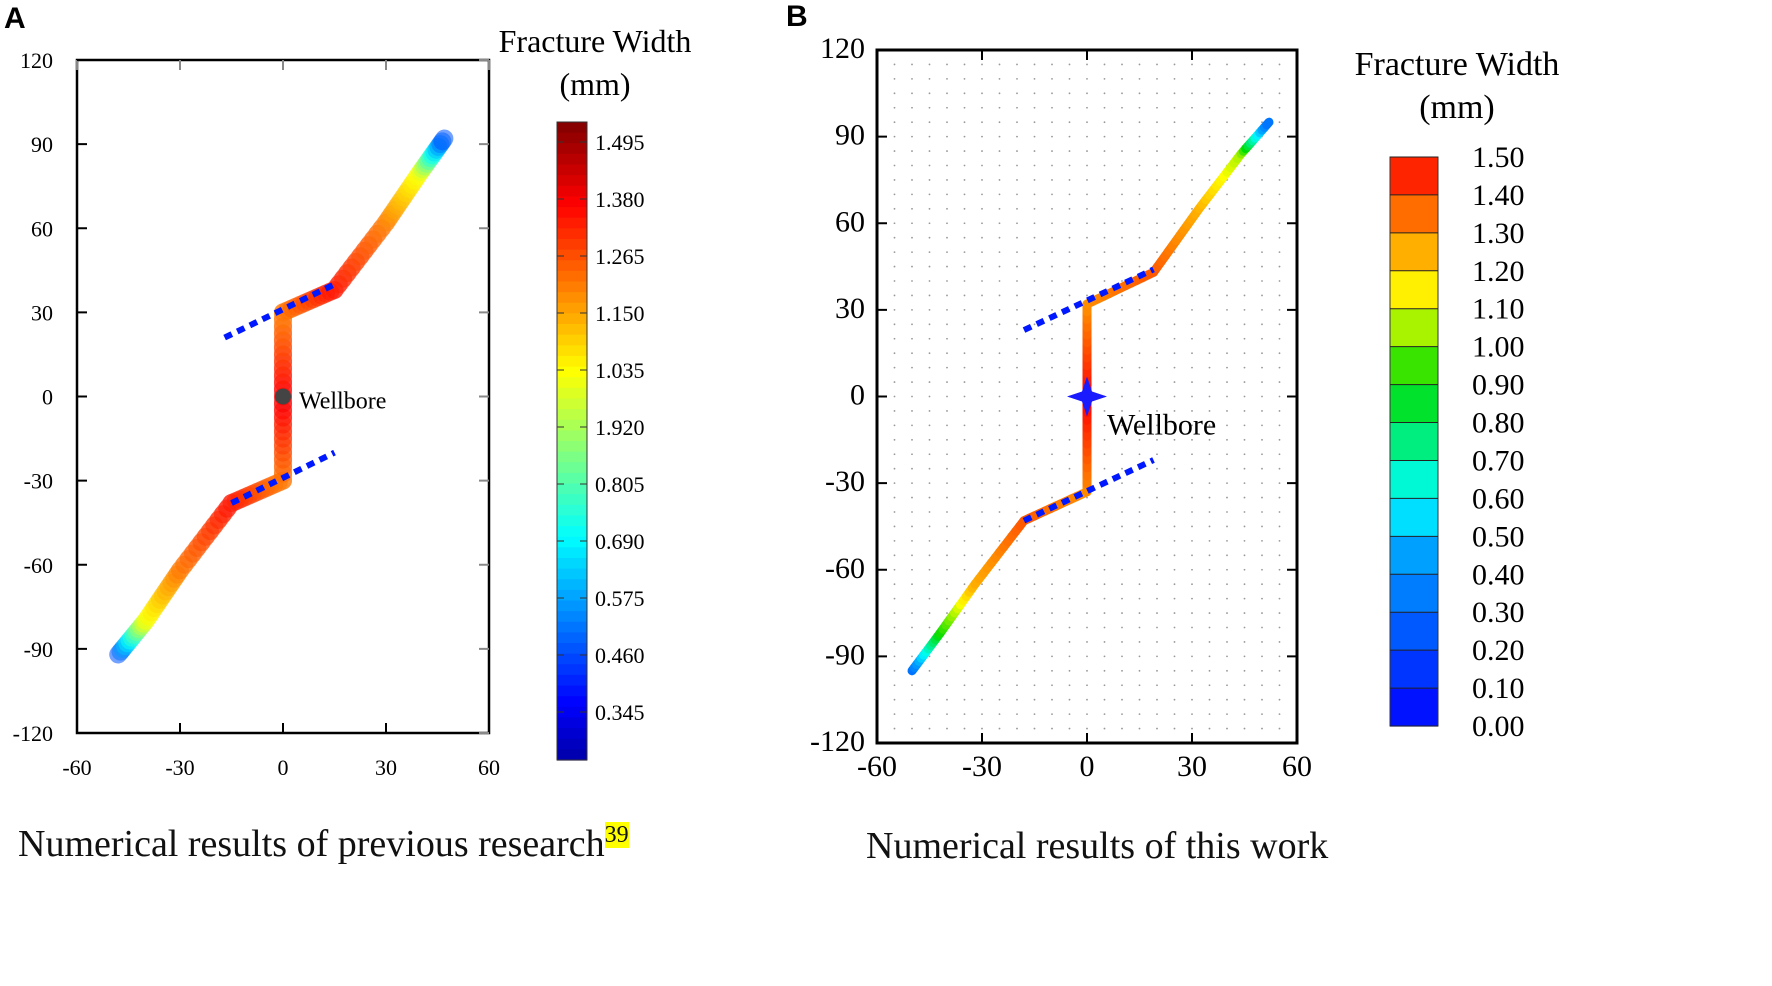 The image size is (1772, 986). What do you see at coordinates (620, 598) in the screenshot?
I see `colorbar-tick-label: 0.575` at bounding box center [620, 598].